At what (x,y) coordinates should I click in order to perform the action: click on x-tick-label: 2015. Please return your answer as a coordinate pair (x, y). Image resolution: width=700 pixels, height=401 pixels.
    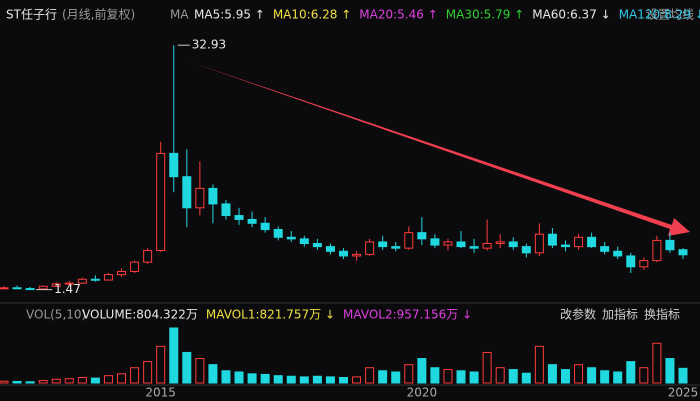
    Looking at the image, I should click on (160, 393).